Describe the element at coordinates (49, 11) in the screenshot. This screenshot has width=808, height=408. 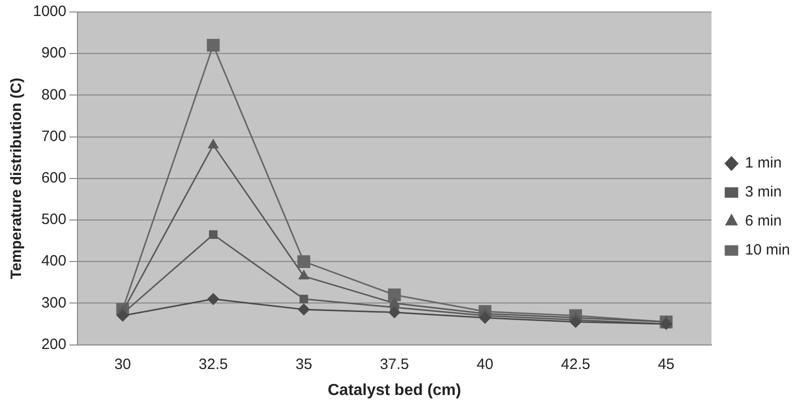
I see `y-tick-label: 1000` at that location.